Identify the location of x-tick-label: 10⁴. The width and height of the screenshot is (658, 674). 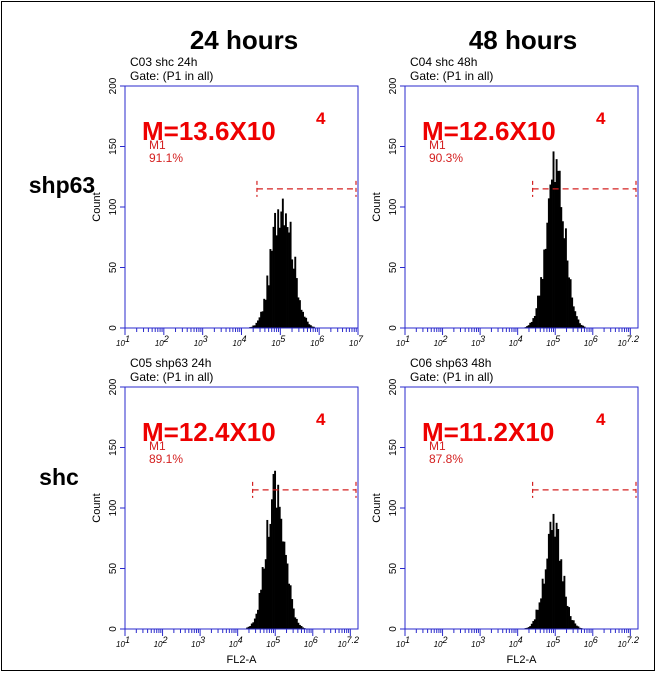
(516, 642).